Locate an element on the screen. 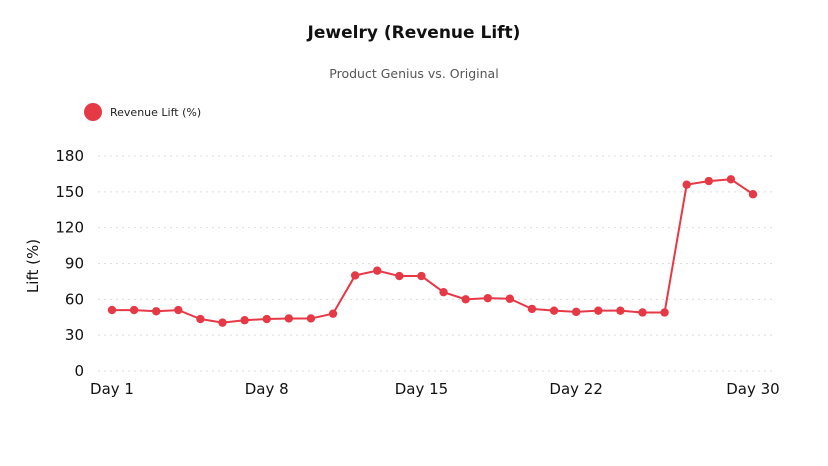 The image size is (828, 466). legend-marker is located at coordinates (93, 112).